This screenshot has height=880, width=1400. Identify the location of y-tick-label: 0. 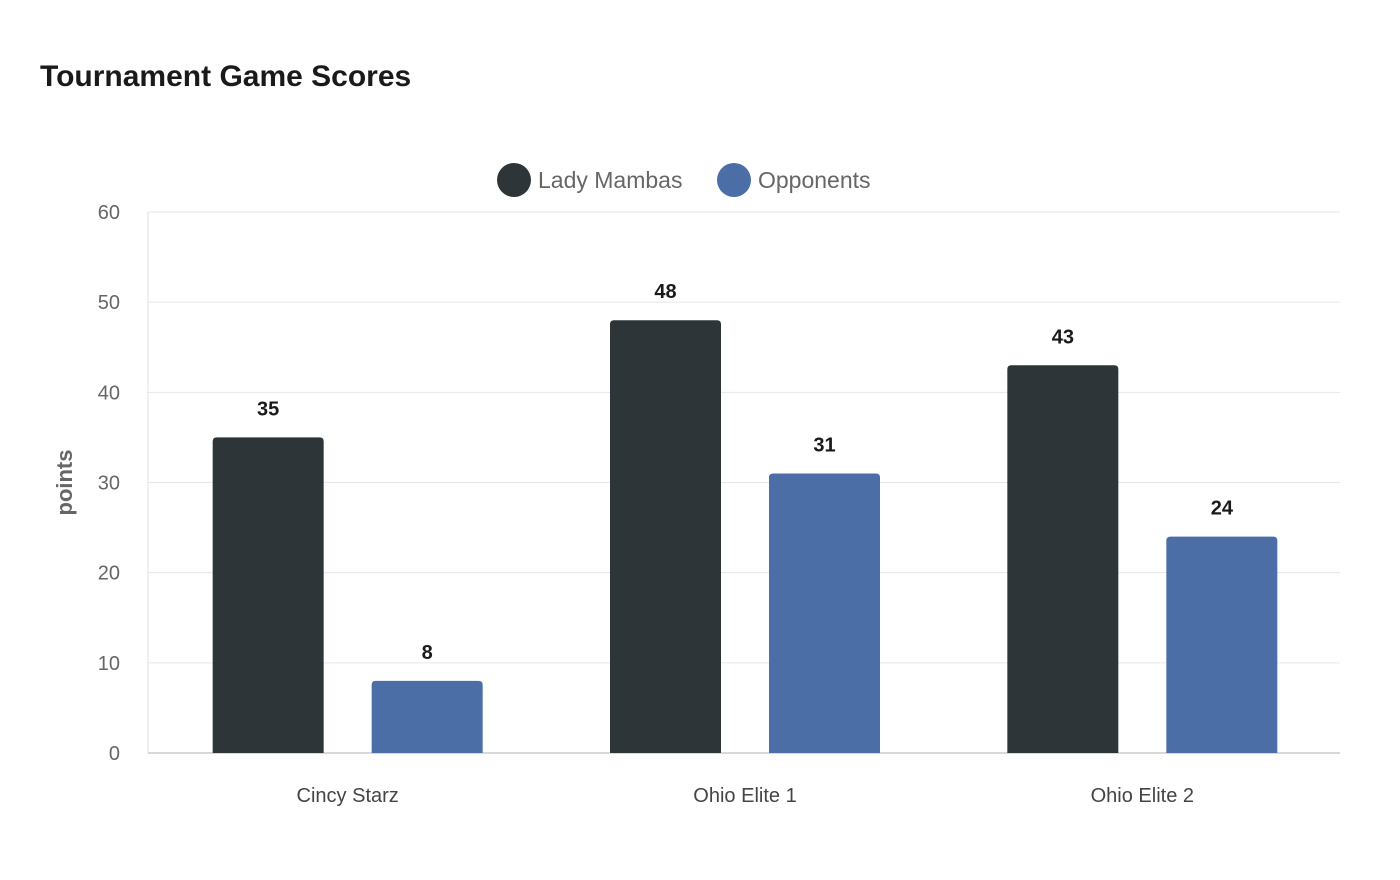
(114, 754).